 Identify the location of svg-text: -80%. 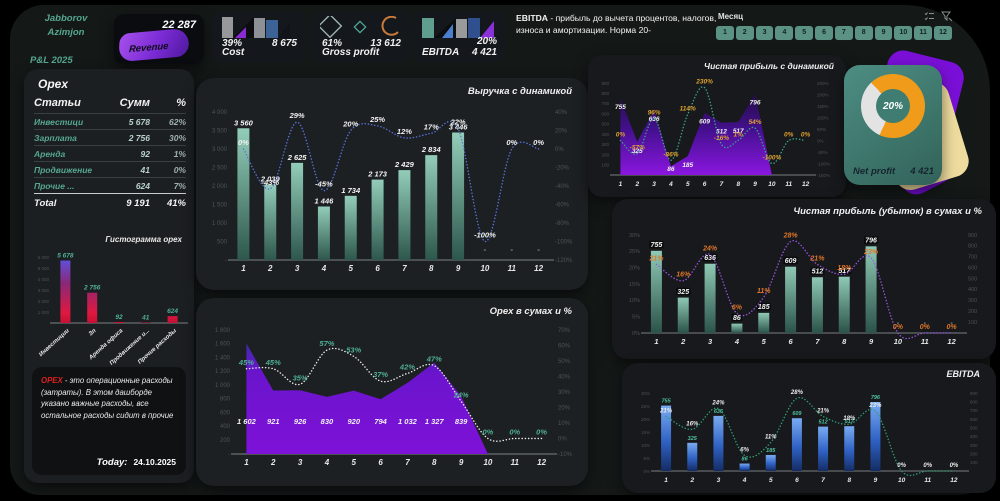
(562, 224).